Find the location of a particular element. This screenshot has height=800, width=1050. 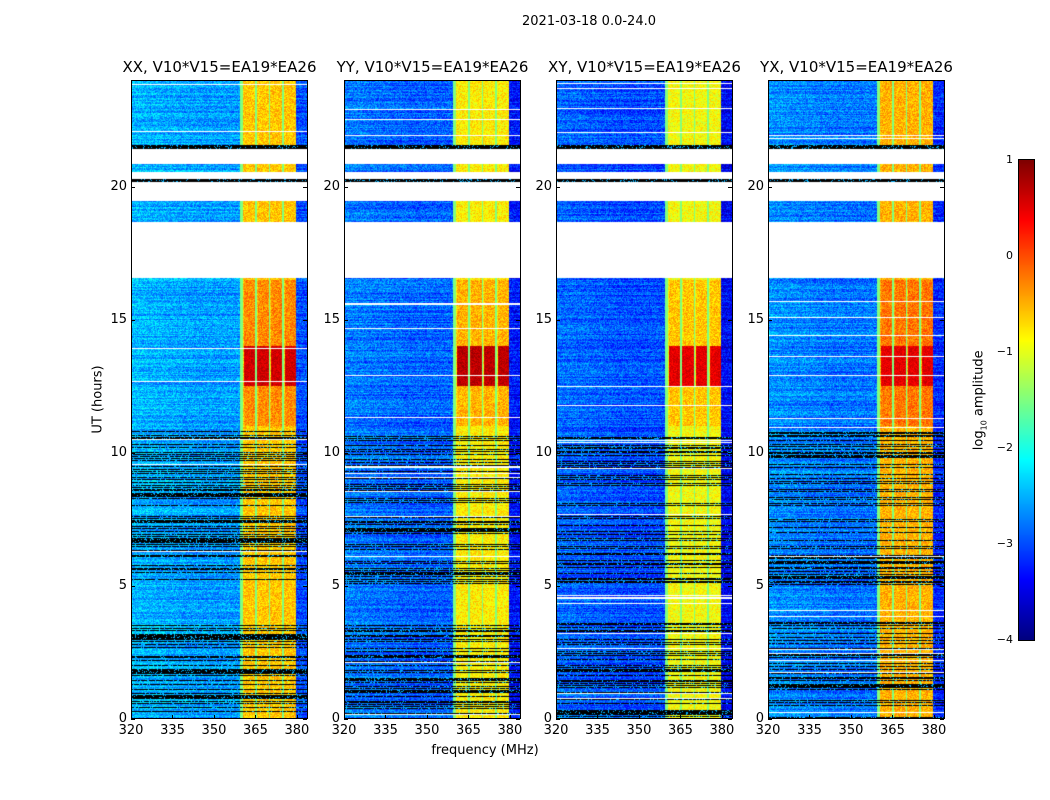

figure-title: 2021-03-18 0.0-24.0 is located at coordinates (589, 21).